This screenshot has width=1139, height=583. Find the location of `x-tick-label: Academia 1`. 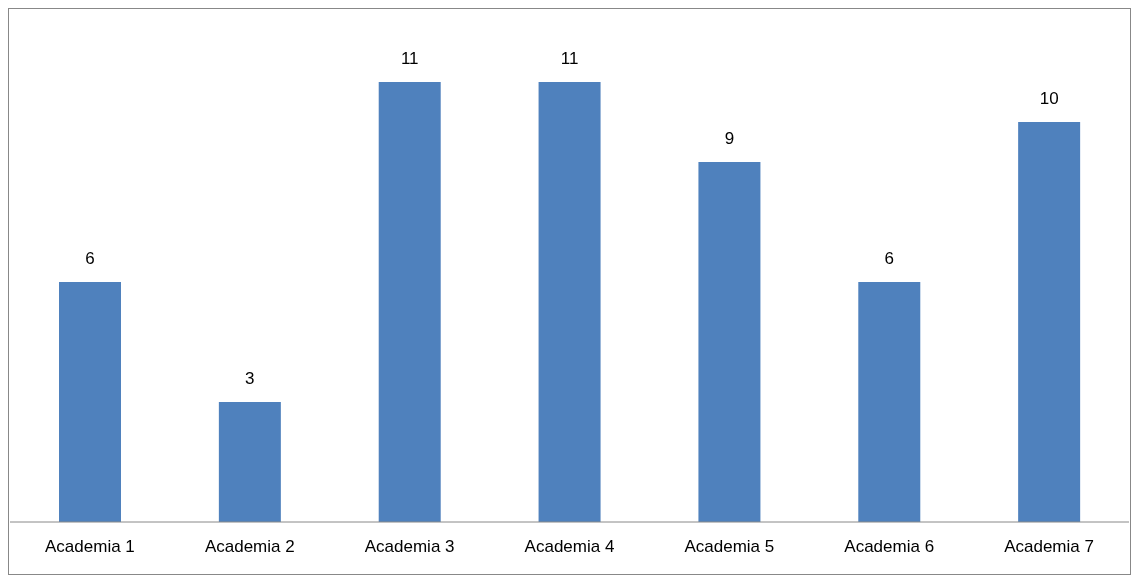

x-tick-label: Academia 1 is located at coordinates (90, 547).